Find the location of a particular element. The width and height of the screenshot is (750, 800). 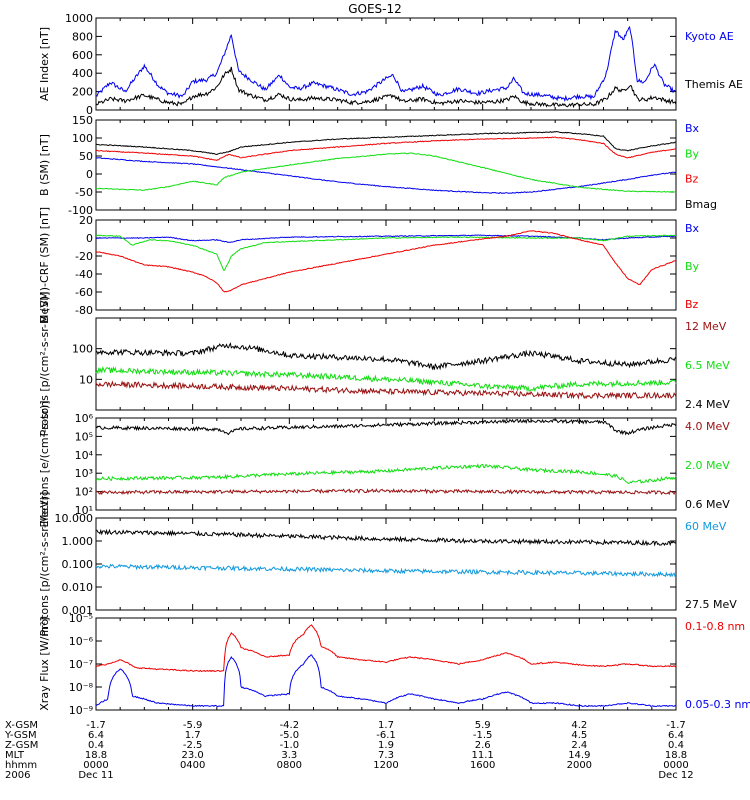

axis-row-value: 1600 is located at coordinates (482, 765).